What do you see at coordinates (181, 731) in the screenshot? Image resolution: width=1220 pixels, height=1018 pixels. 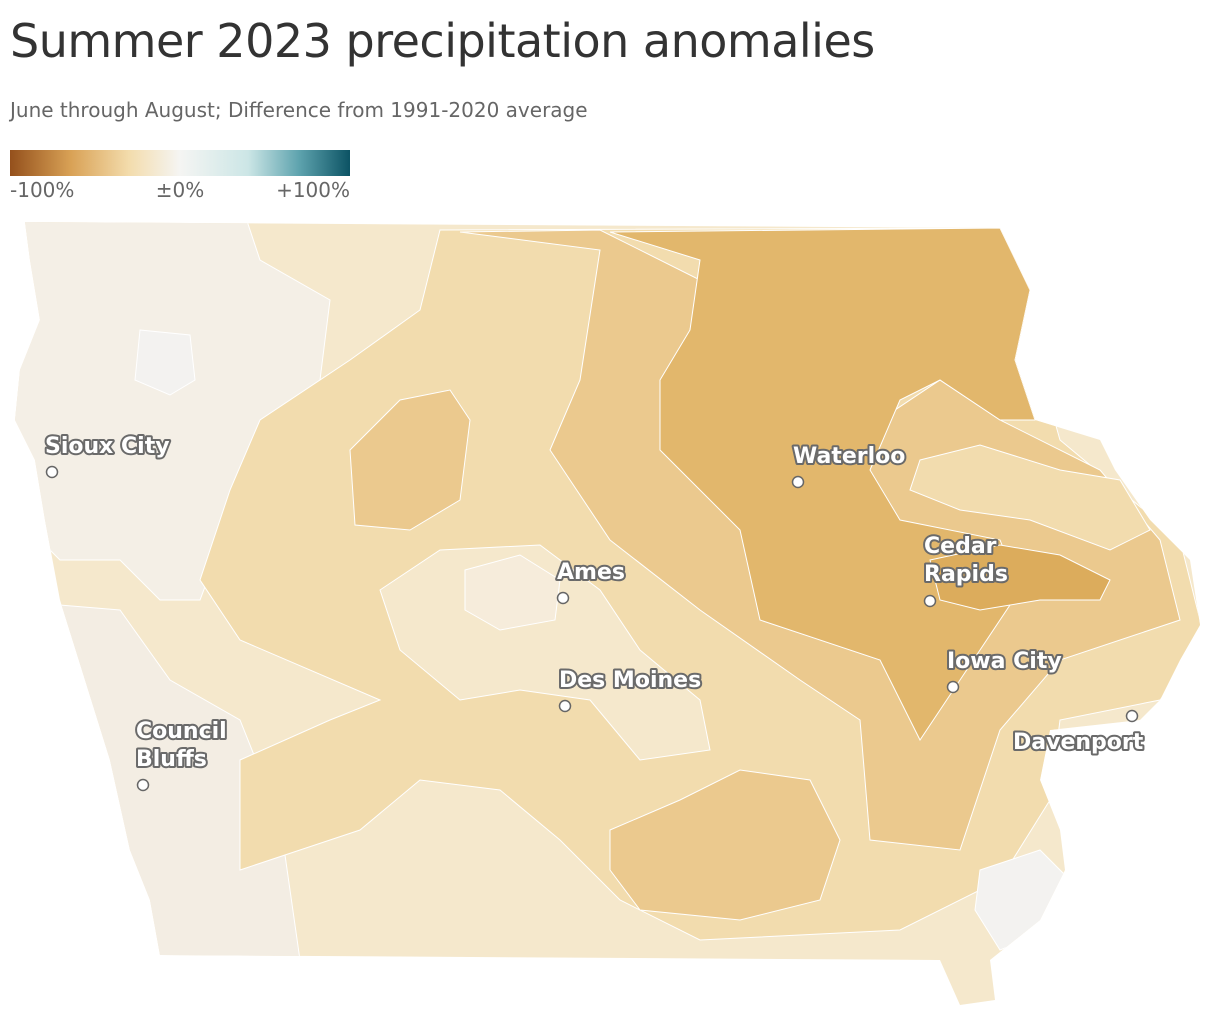 I see `city-label: Council` at bounding box center [181, 731].